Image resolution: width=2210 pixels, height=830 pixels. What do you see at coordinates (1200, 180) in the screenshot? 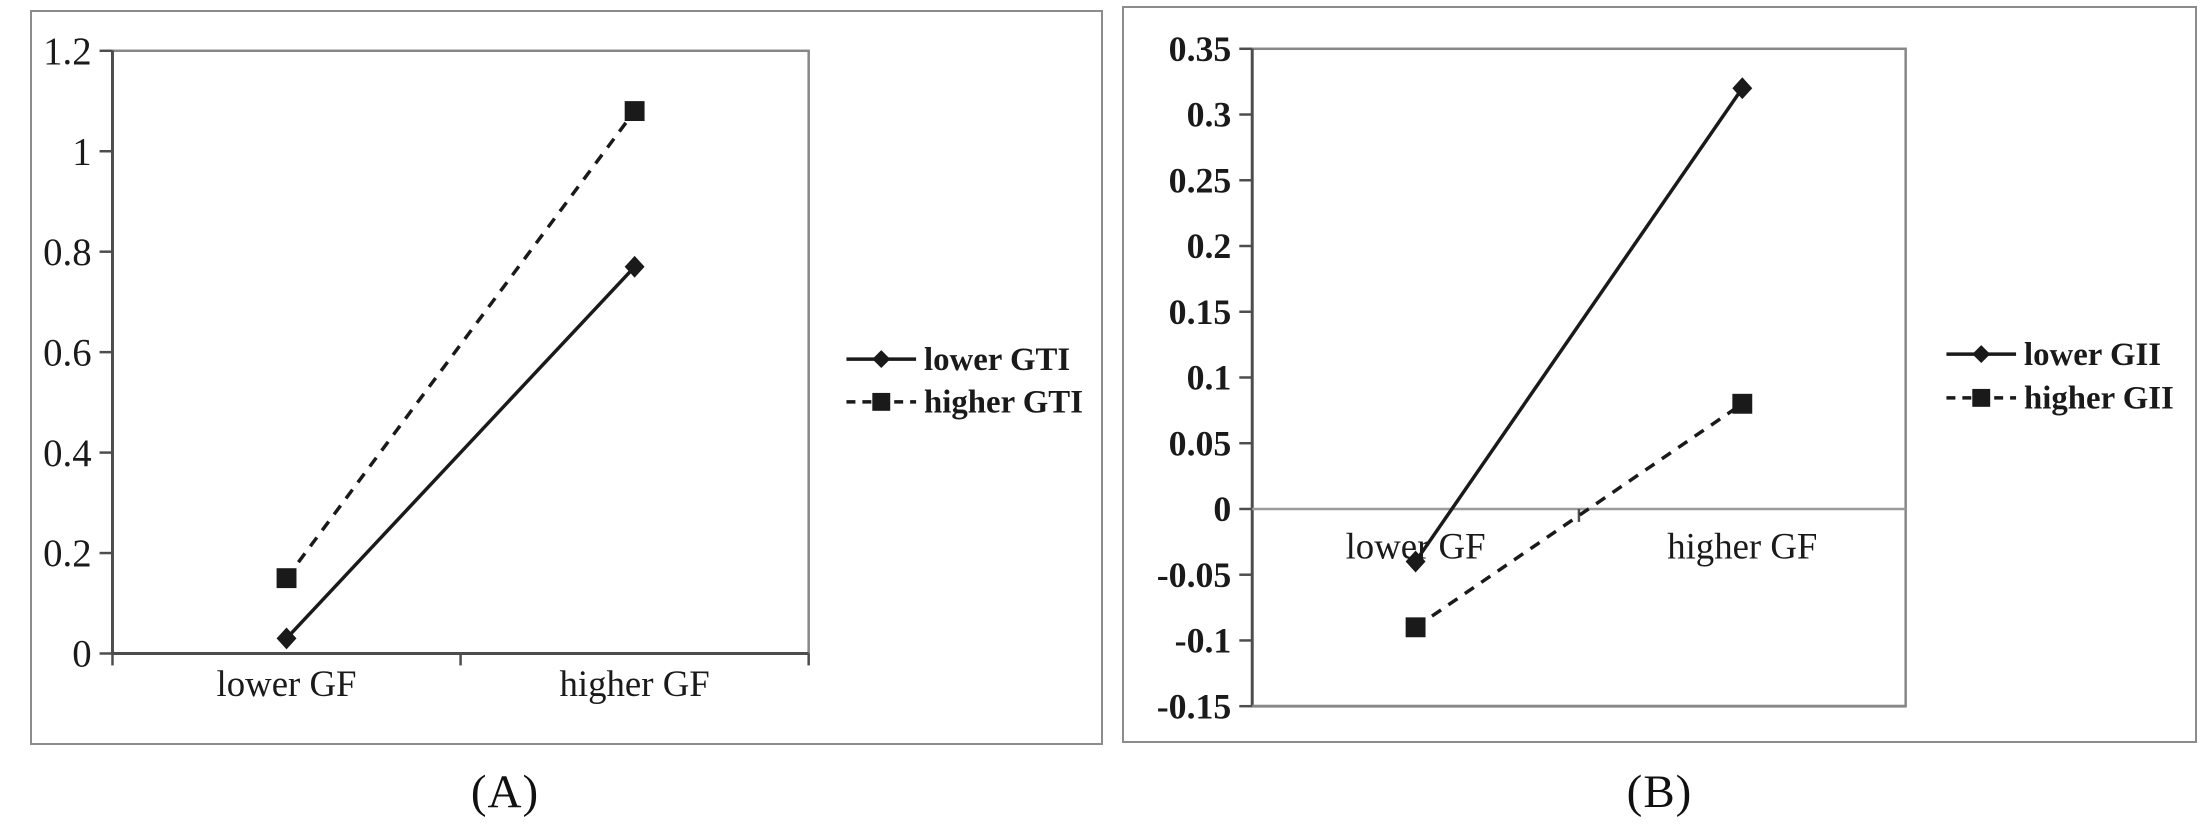
I see `y-tick-label: 0.25` at bounding box center [1200, 180].